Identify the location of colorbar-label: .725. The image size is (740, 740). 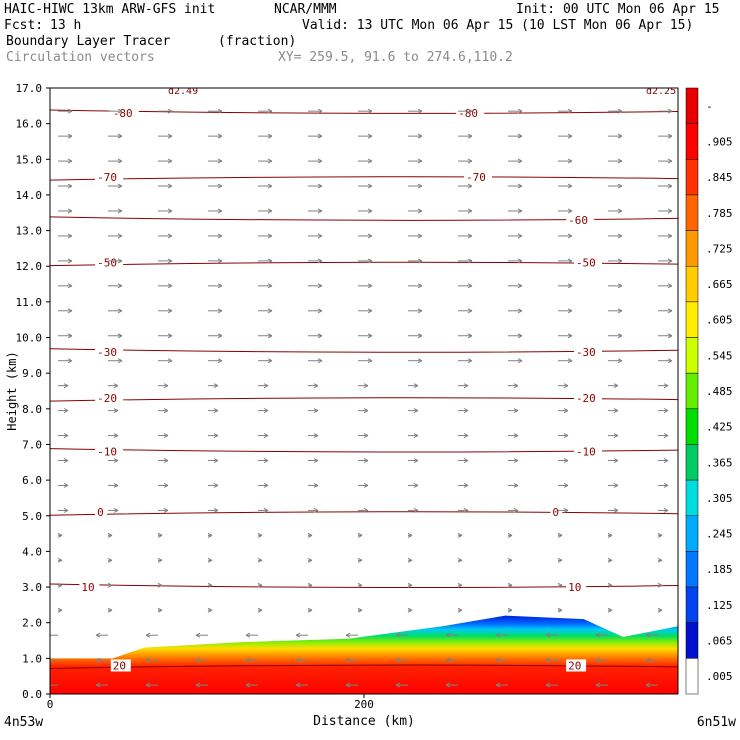
(719, 248).